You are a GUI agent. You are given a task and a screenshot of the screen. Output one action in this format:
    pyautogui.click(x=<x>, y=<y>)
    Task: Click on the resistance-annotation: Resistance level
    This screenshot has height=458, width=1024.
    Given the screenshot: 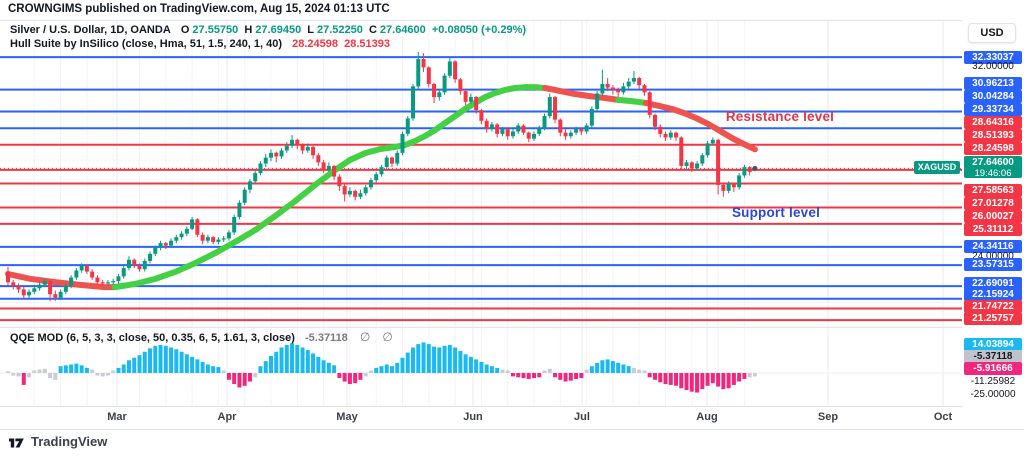 What is the action you would take?
    pyautogui.click(x=780, y=116)
    